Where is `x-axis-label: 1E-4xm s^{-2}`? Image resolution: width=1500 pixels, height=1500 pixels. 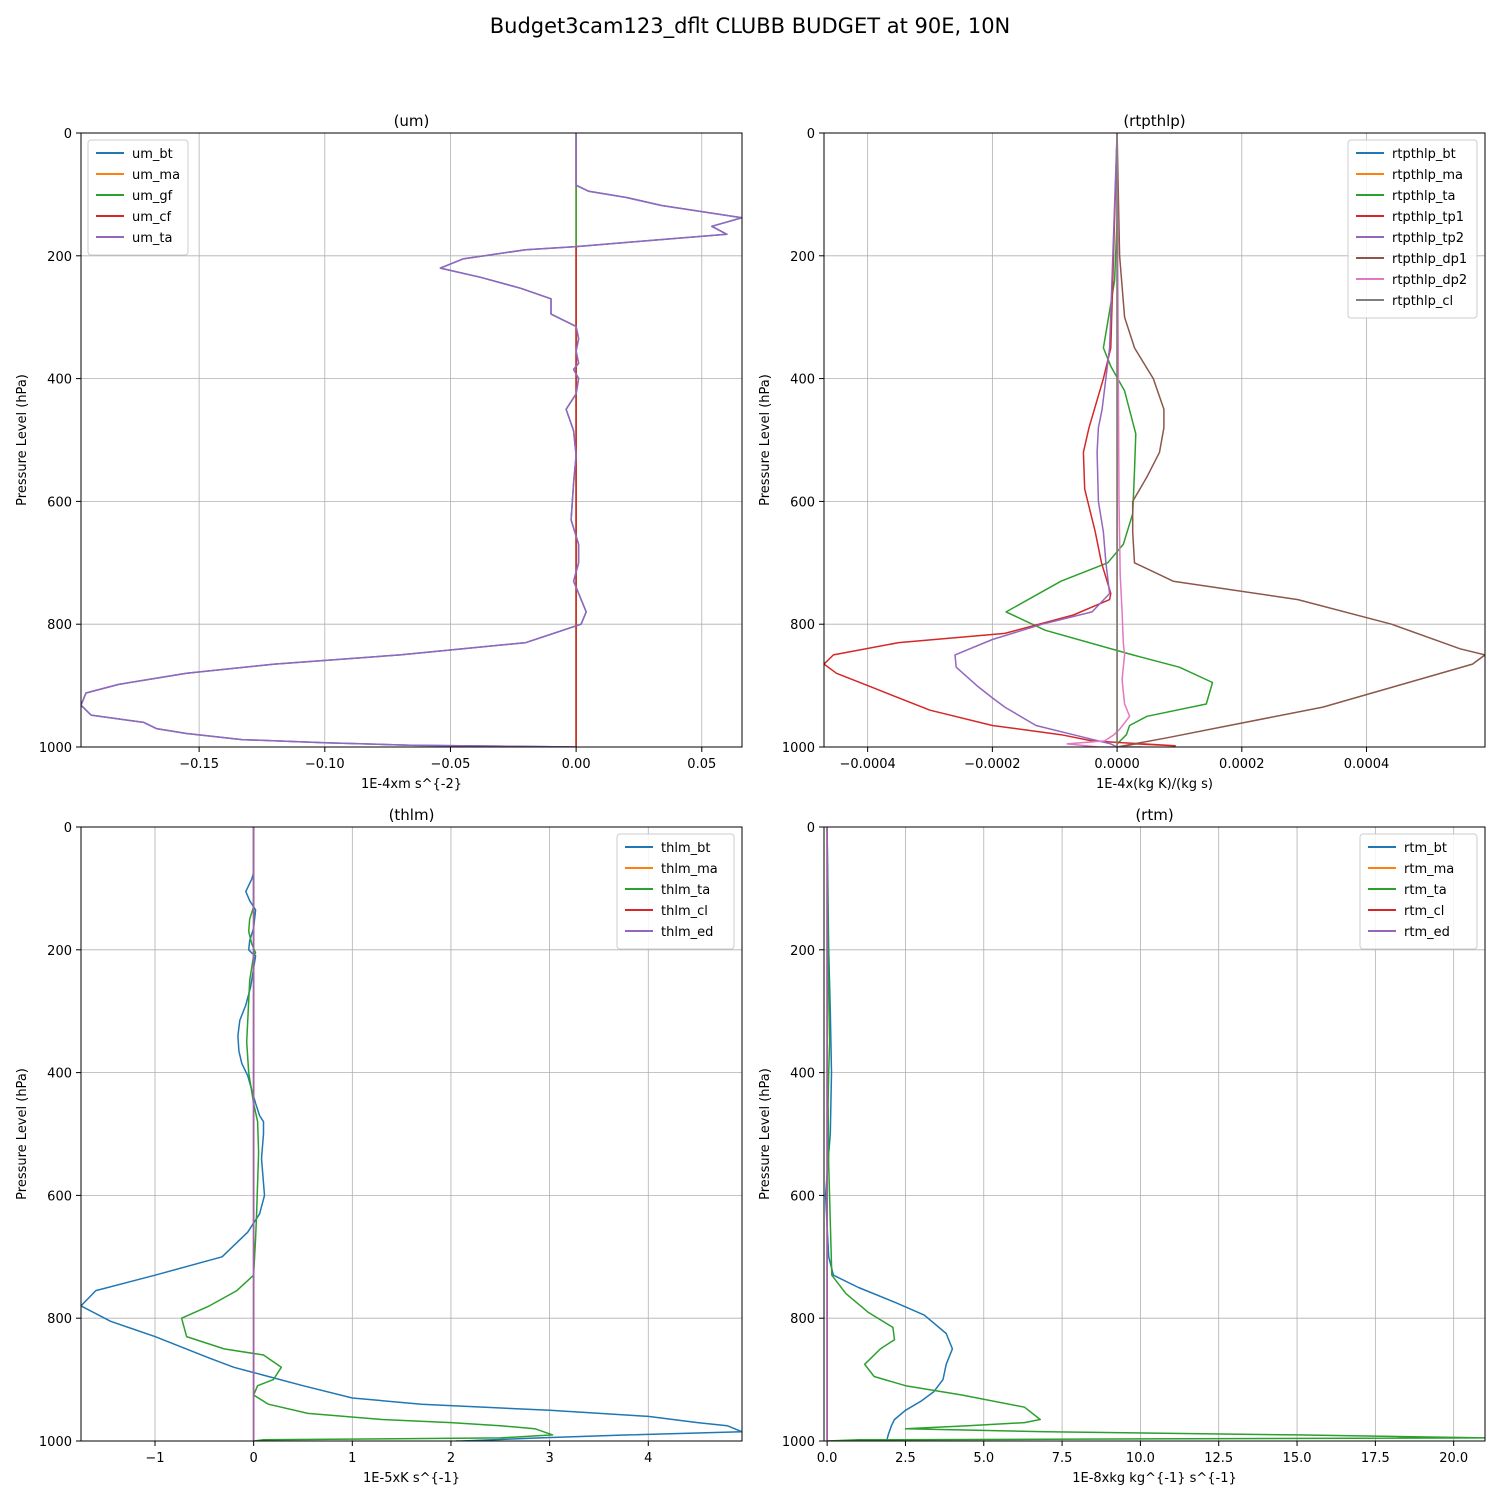
x-axis-label: 1E-4xm s^{-2} is located at coordinates (411, 784).